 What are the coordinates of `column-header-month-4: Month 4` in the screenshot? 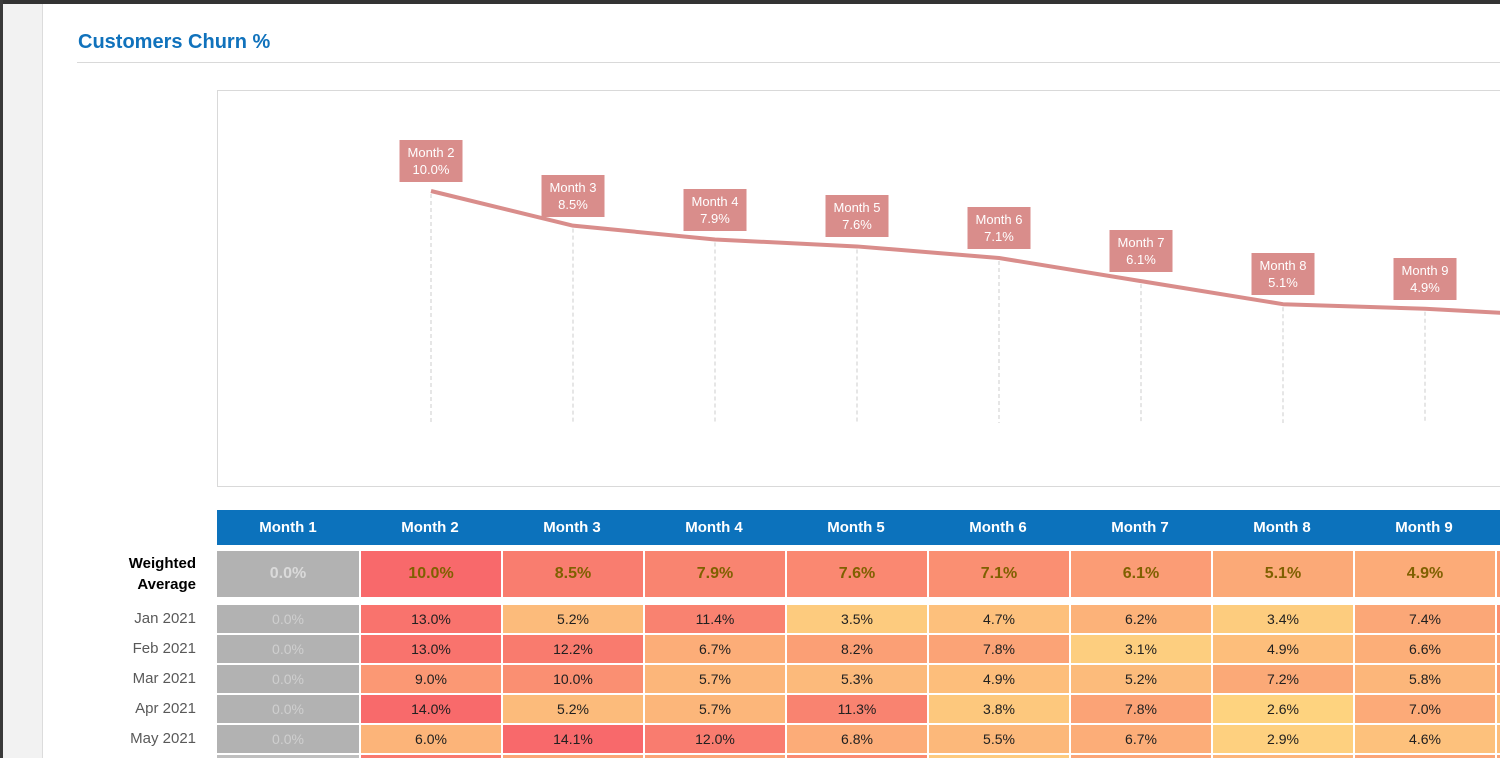 It's located at (714, 527).